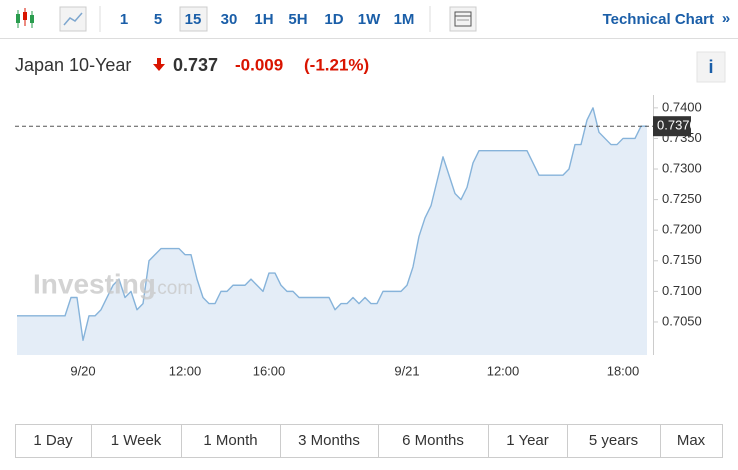 The image size is (738, 470). Describe the element at coordinates (229, 19) in the screenshot. I see `interval-button: 30` at that location.